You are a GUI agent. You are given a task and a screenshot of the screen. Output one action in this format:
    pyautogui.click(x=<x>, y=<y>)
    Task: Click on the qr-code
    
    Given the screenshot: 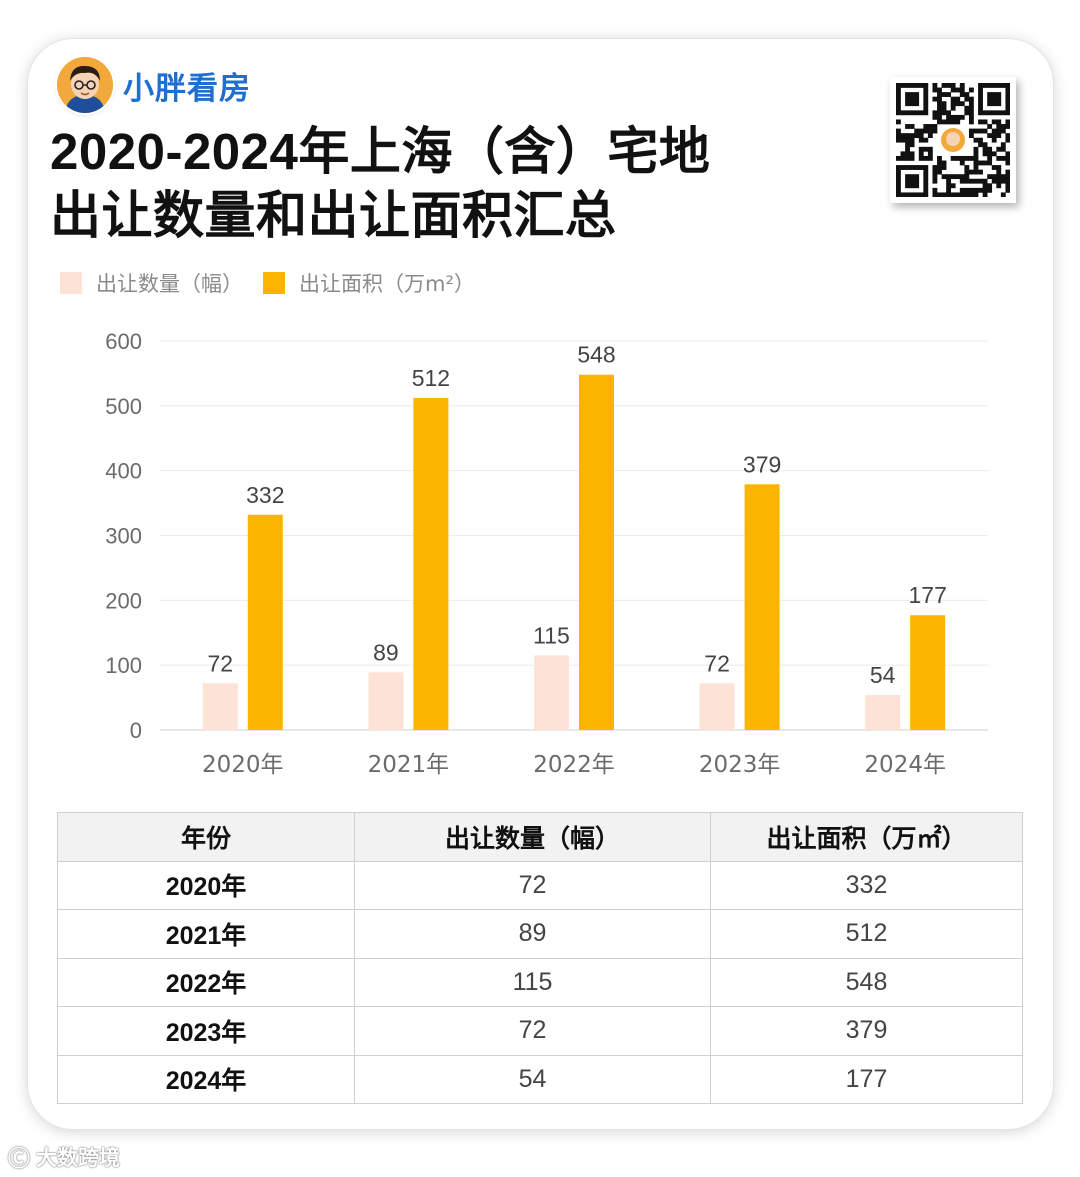 What is the action you would take?
    pyautogui.click(x=953, y=140)
    